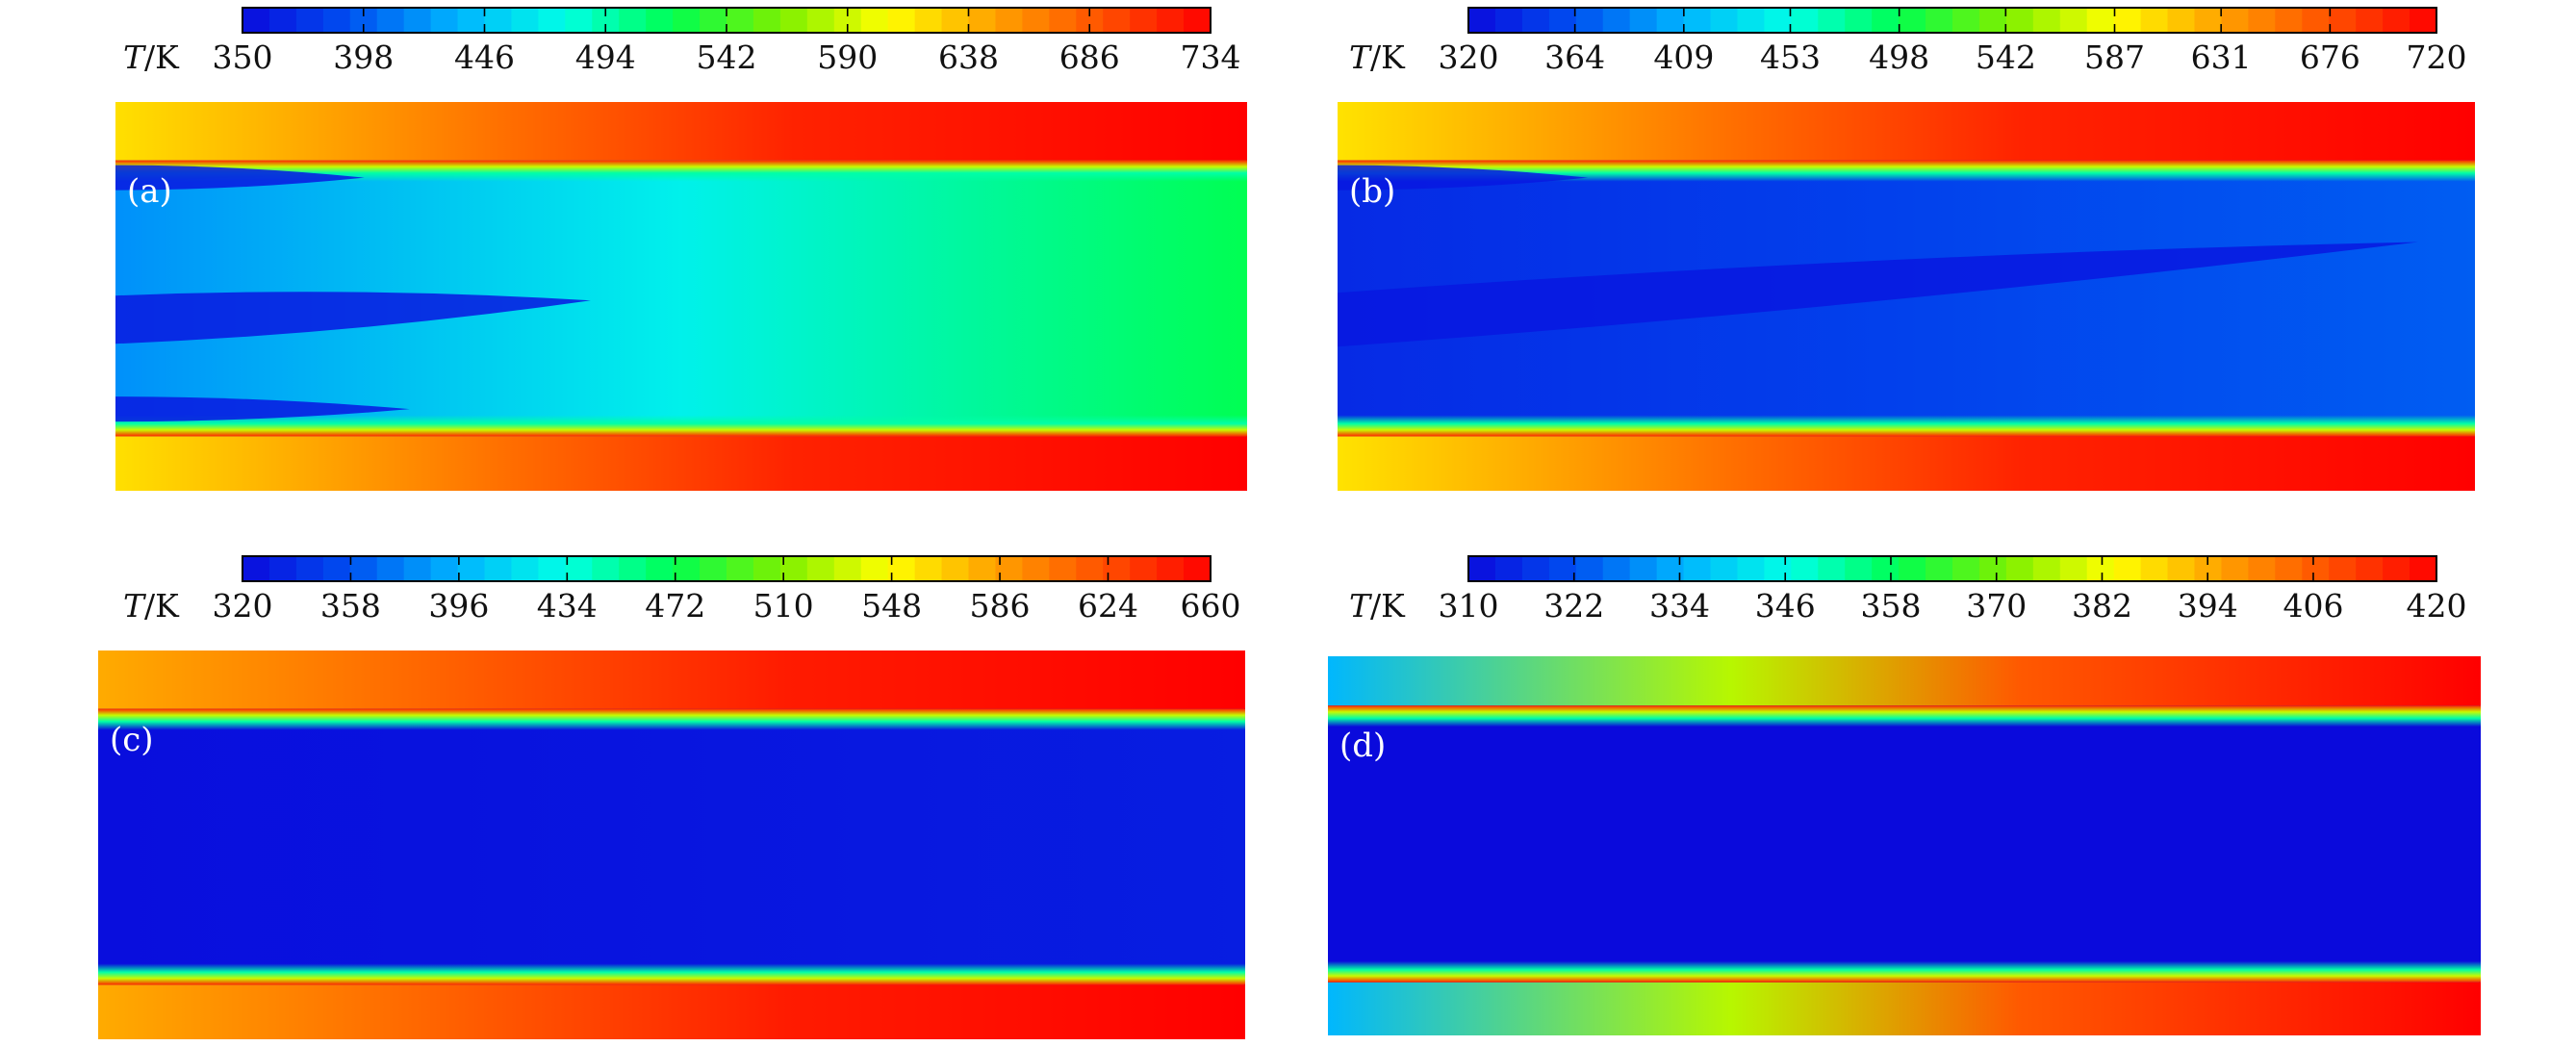  Describe the element at coordinates (1573, 606) in the screenshot. I see `colorbar-tick-label: 322` at that location.